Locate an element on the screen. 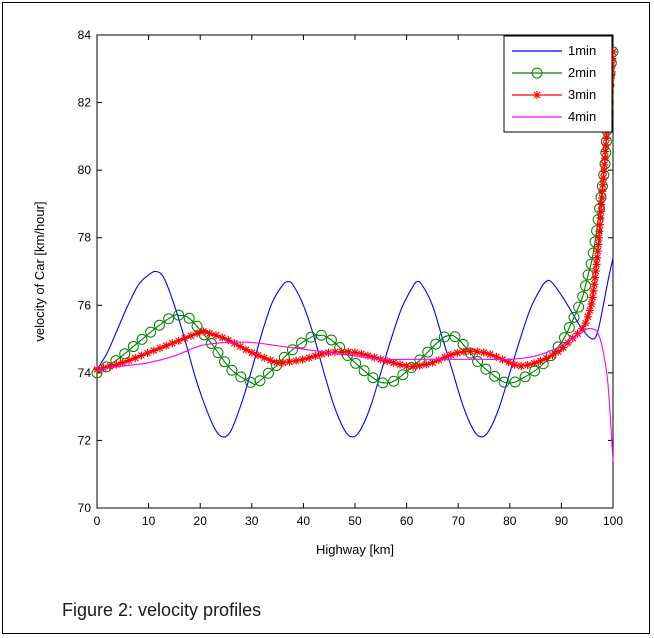 Image resolution: width=654 pixels, height=638 pixels. y-tick-label: 72 is located at coordinates (85, 440).